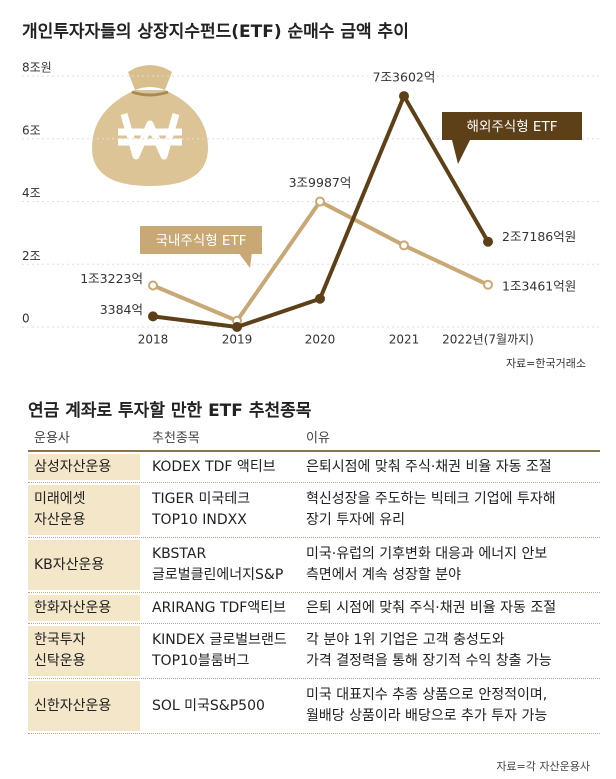 The width and height of the screenshot is (616, 779). I want to click on table-cell: 혁신성장을 주도하는 빅테크 기업에 투자해 장기 투자에 유리, so click(431, 509).